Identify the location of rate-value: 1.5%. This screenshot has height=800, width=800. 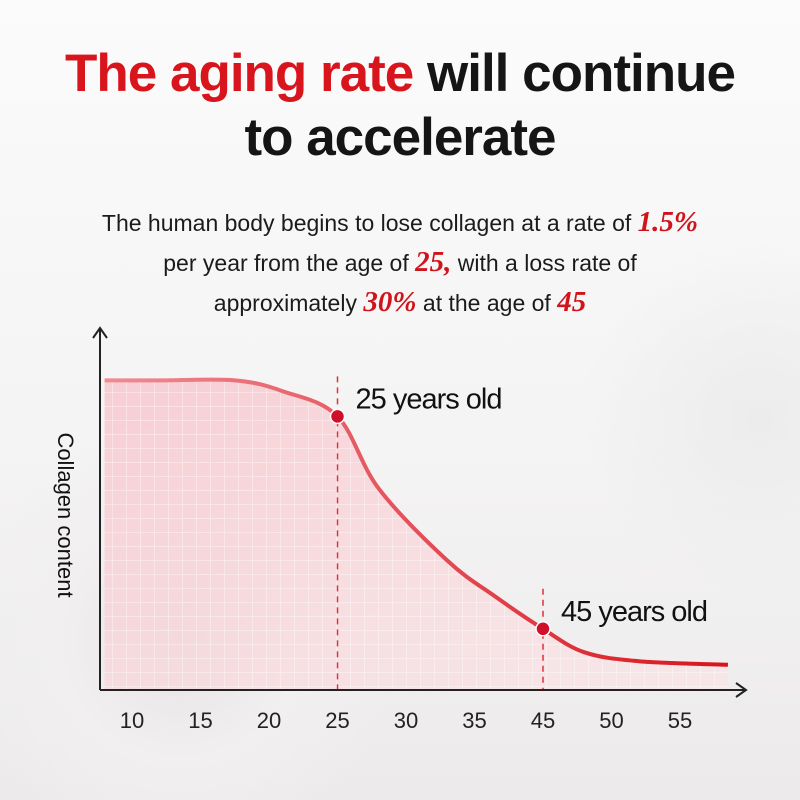
(668, 222).